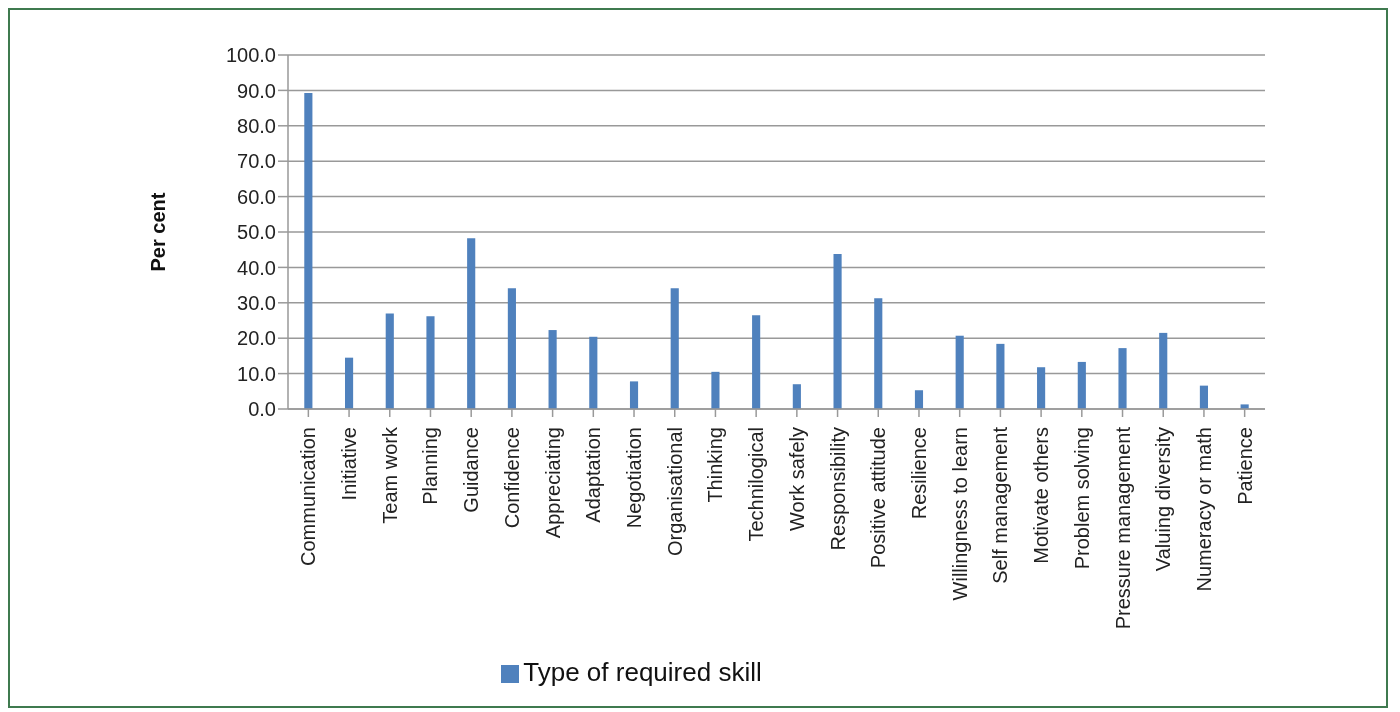  I want to click on x-tick-label: Communication, so click(308, 496).